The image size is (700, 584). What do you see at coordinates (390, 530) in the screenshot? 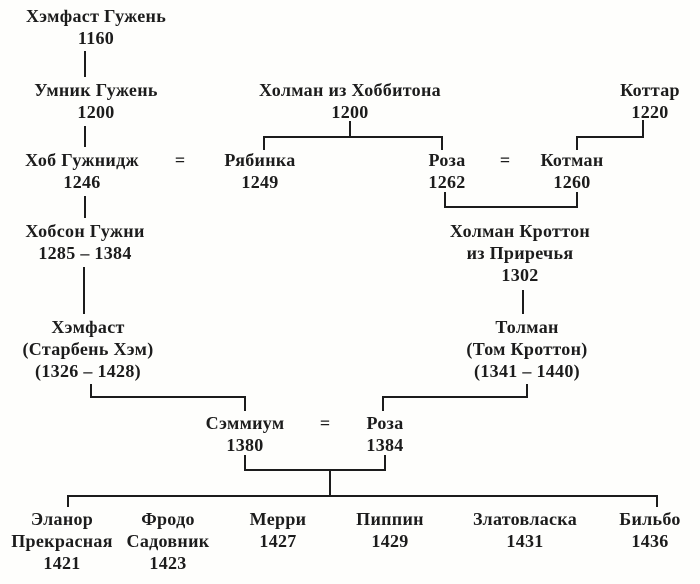
I see `person-pippin: Пиппин 1429` at bounding box center [390, 530].